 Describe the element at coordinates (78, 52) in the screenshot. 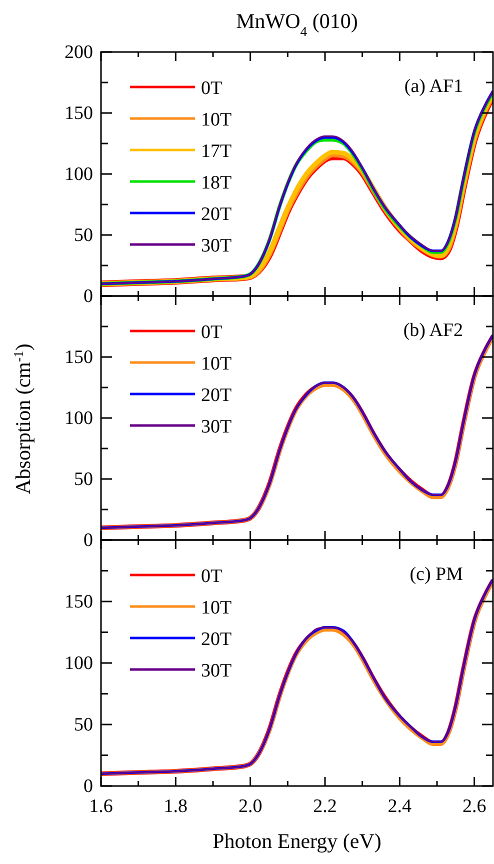

I see `y-tick-label: 200` at that location.